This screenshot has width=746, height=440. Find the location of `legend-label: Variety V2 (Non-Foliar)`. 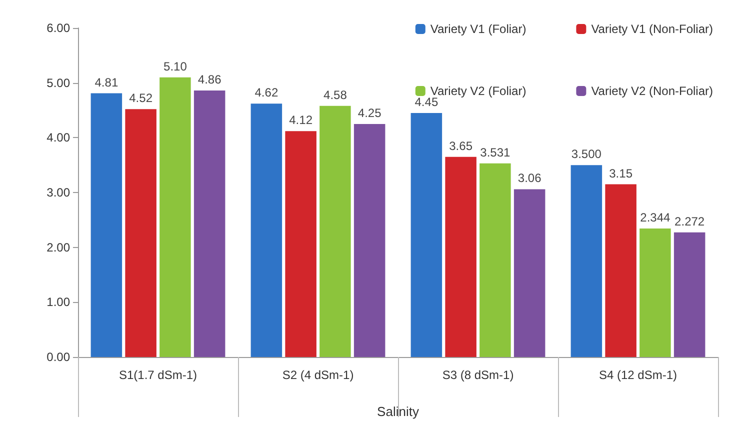

legend-label: Variety V2 (Non-Foliar) is located at coordinates (652, 91).